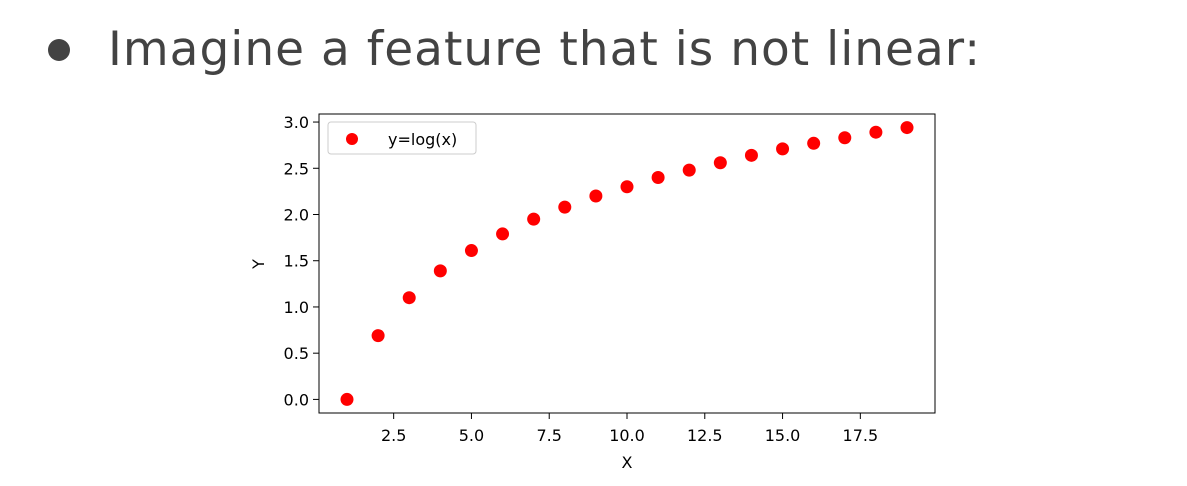 The width and height of the screenshot is (1187, 486). Describe the element at coordinates (627, 462) in the screenshot. I see `x-axis-label: X` at that location.